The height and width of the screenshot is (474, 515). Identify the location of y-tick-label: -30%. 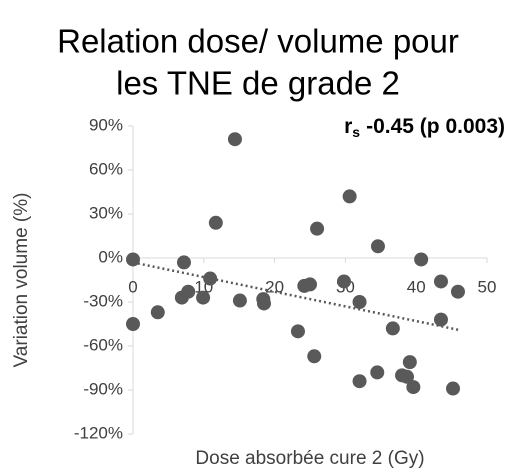
(103, 300).